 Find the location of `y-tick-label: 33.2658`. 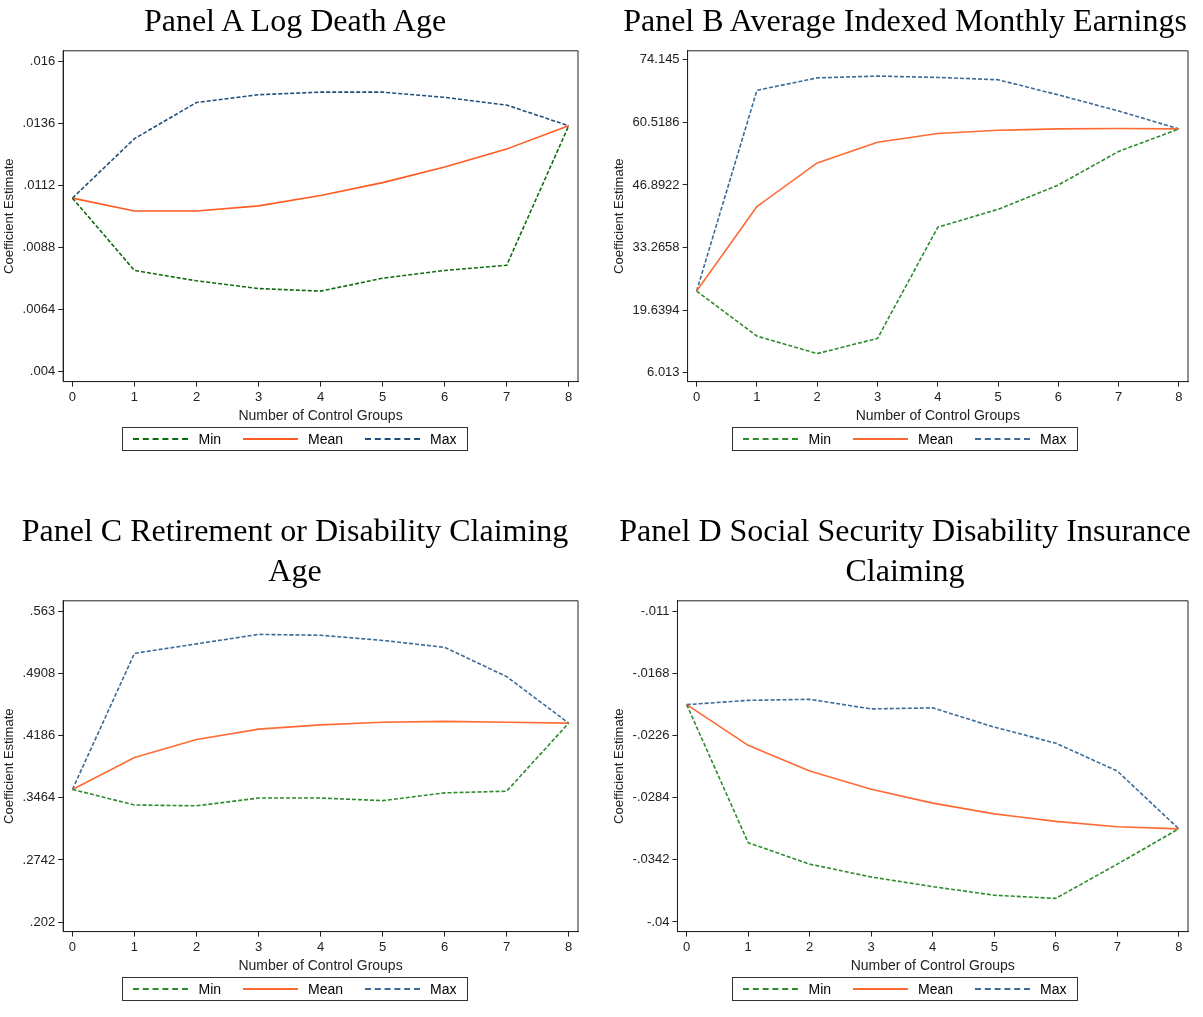

y-tick-label: 33.2658 is located at coordinates (656, 247).